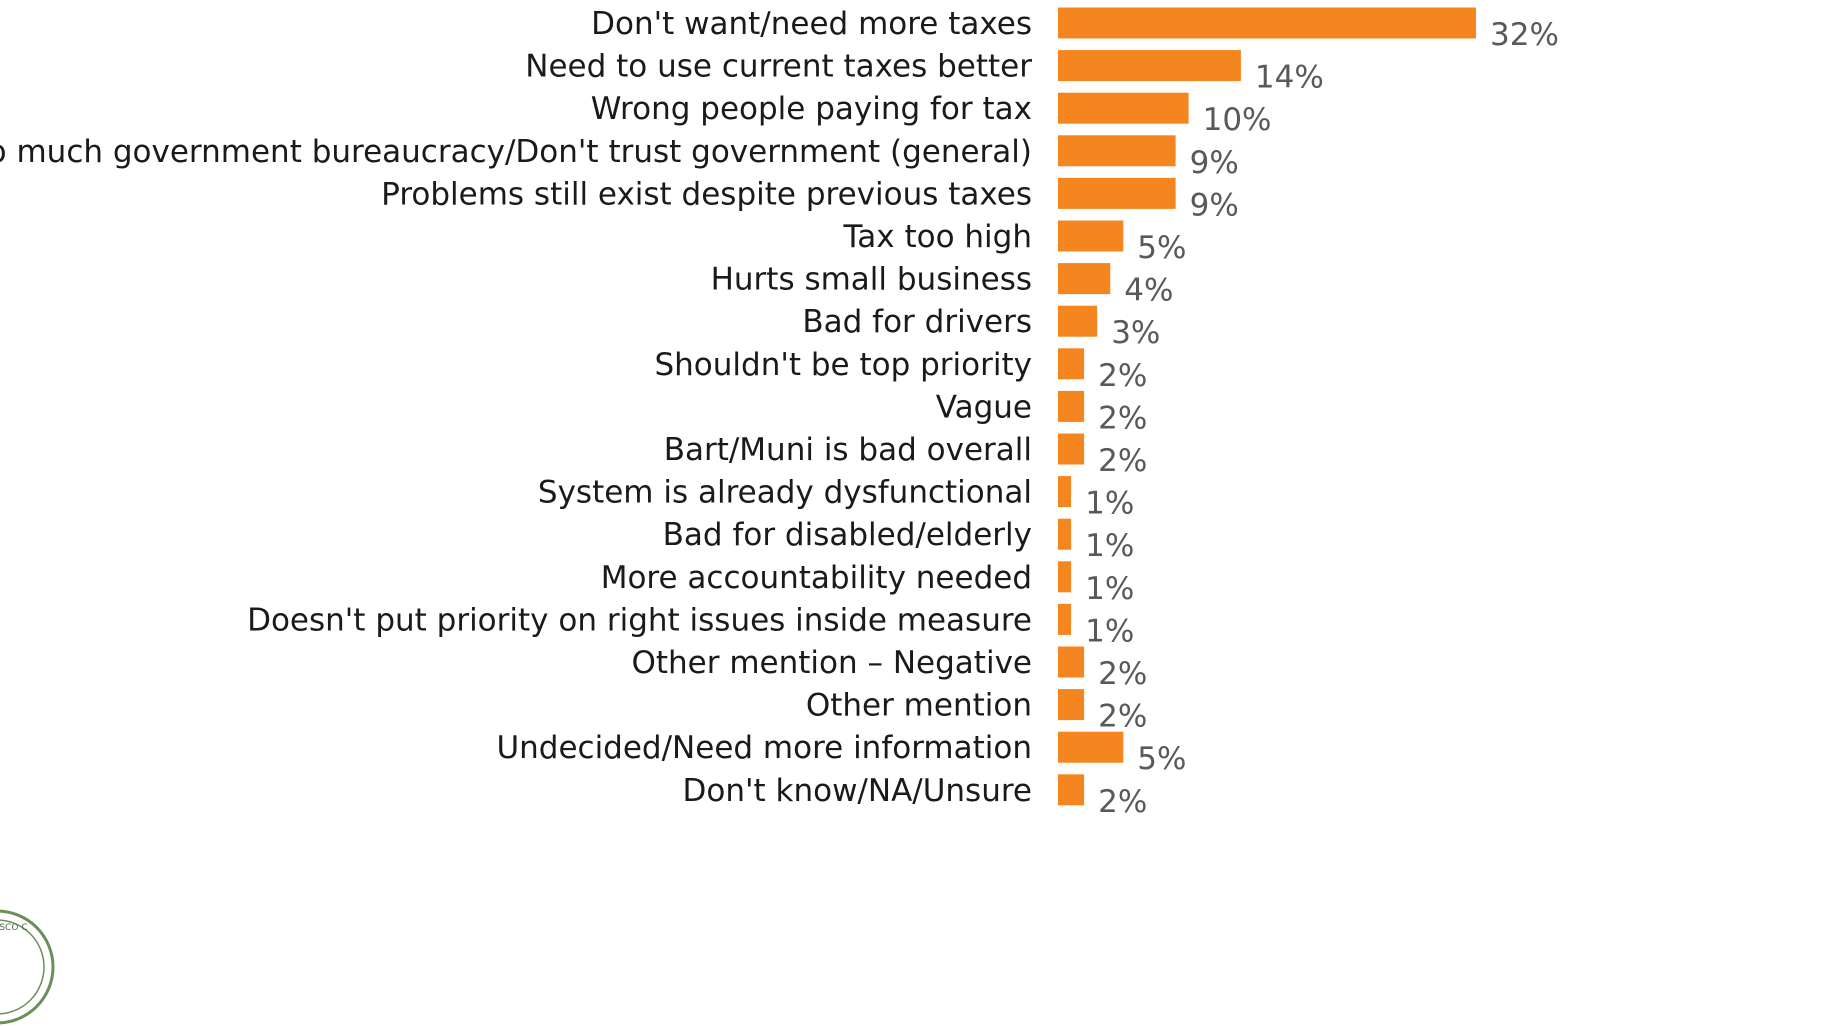 The height and width of the screenshot is (1026, 1839). I want to click on category-label: Don't know/NA/Unsure, so click(858, 791).